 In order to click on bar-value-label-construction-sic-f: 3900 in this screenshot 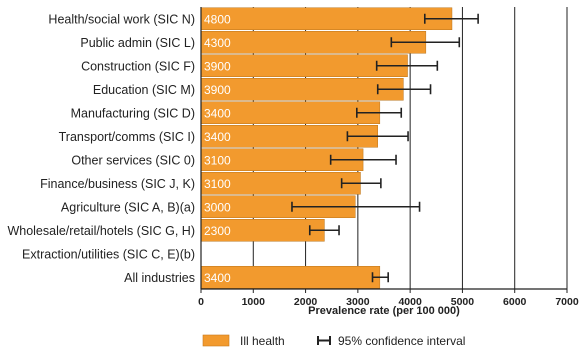, I will do `click(217, 66)`.